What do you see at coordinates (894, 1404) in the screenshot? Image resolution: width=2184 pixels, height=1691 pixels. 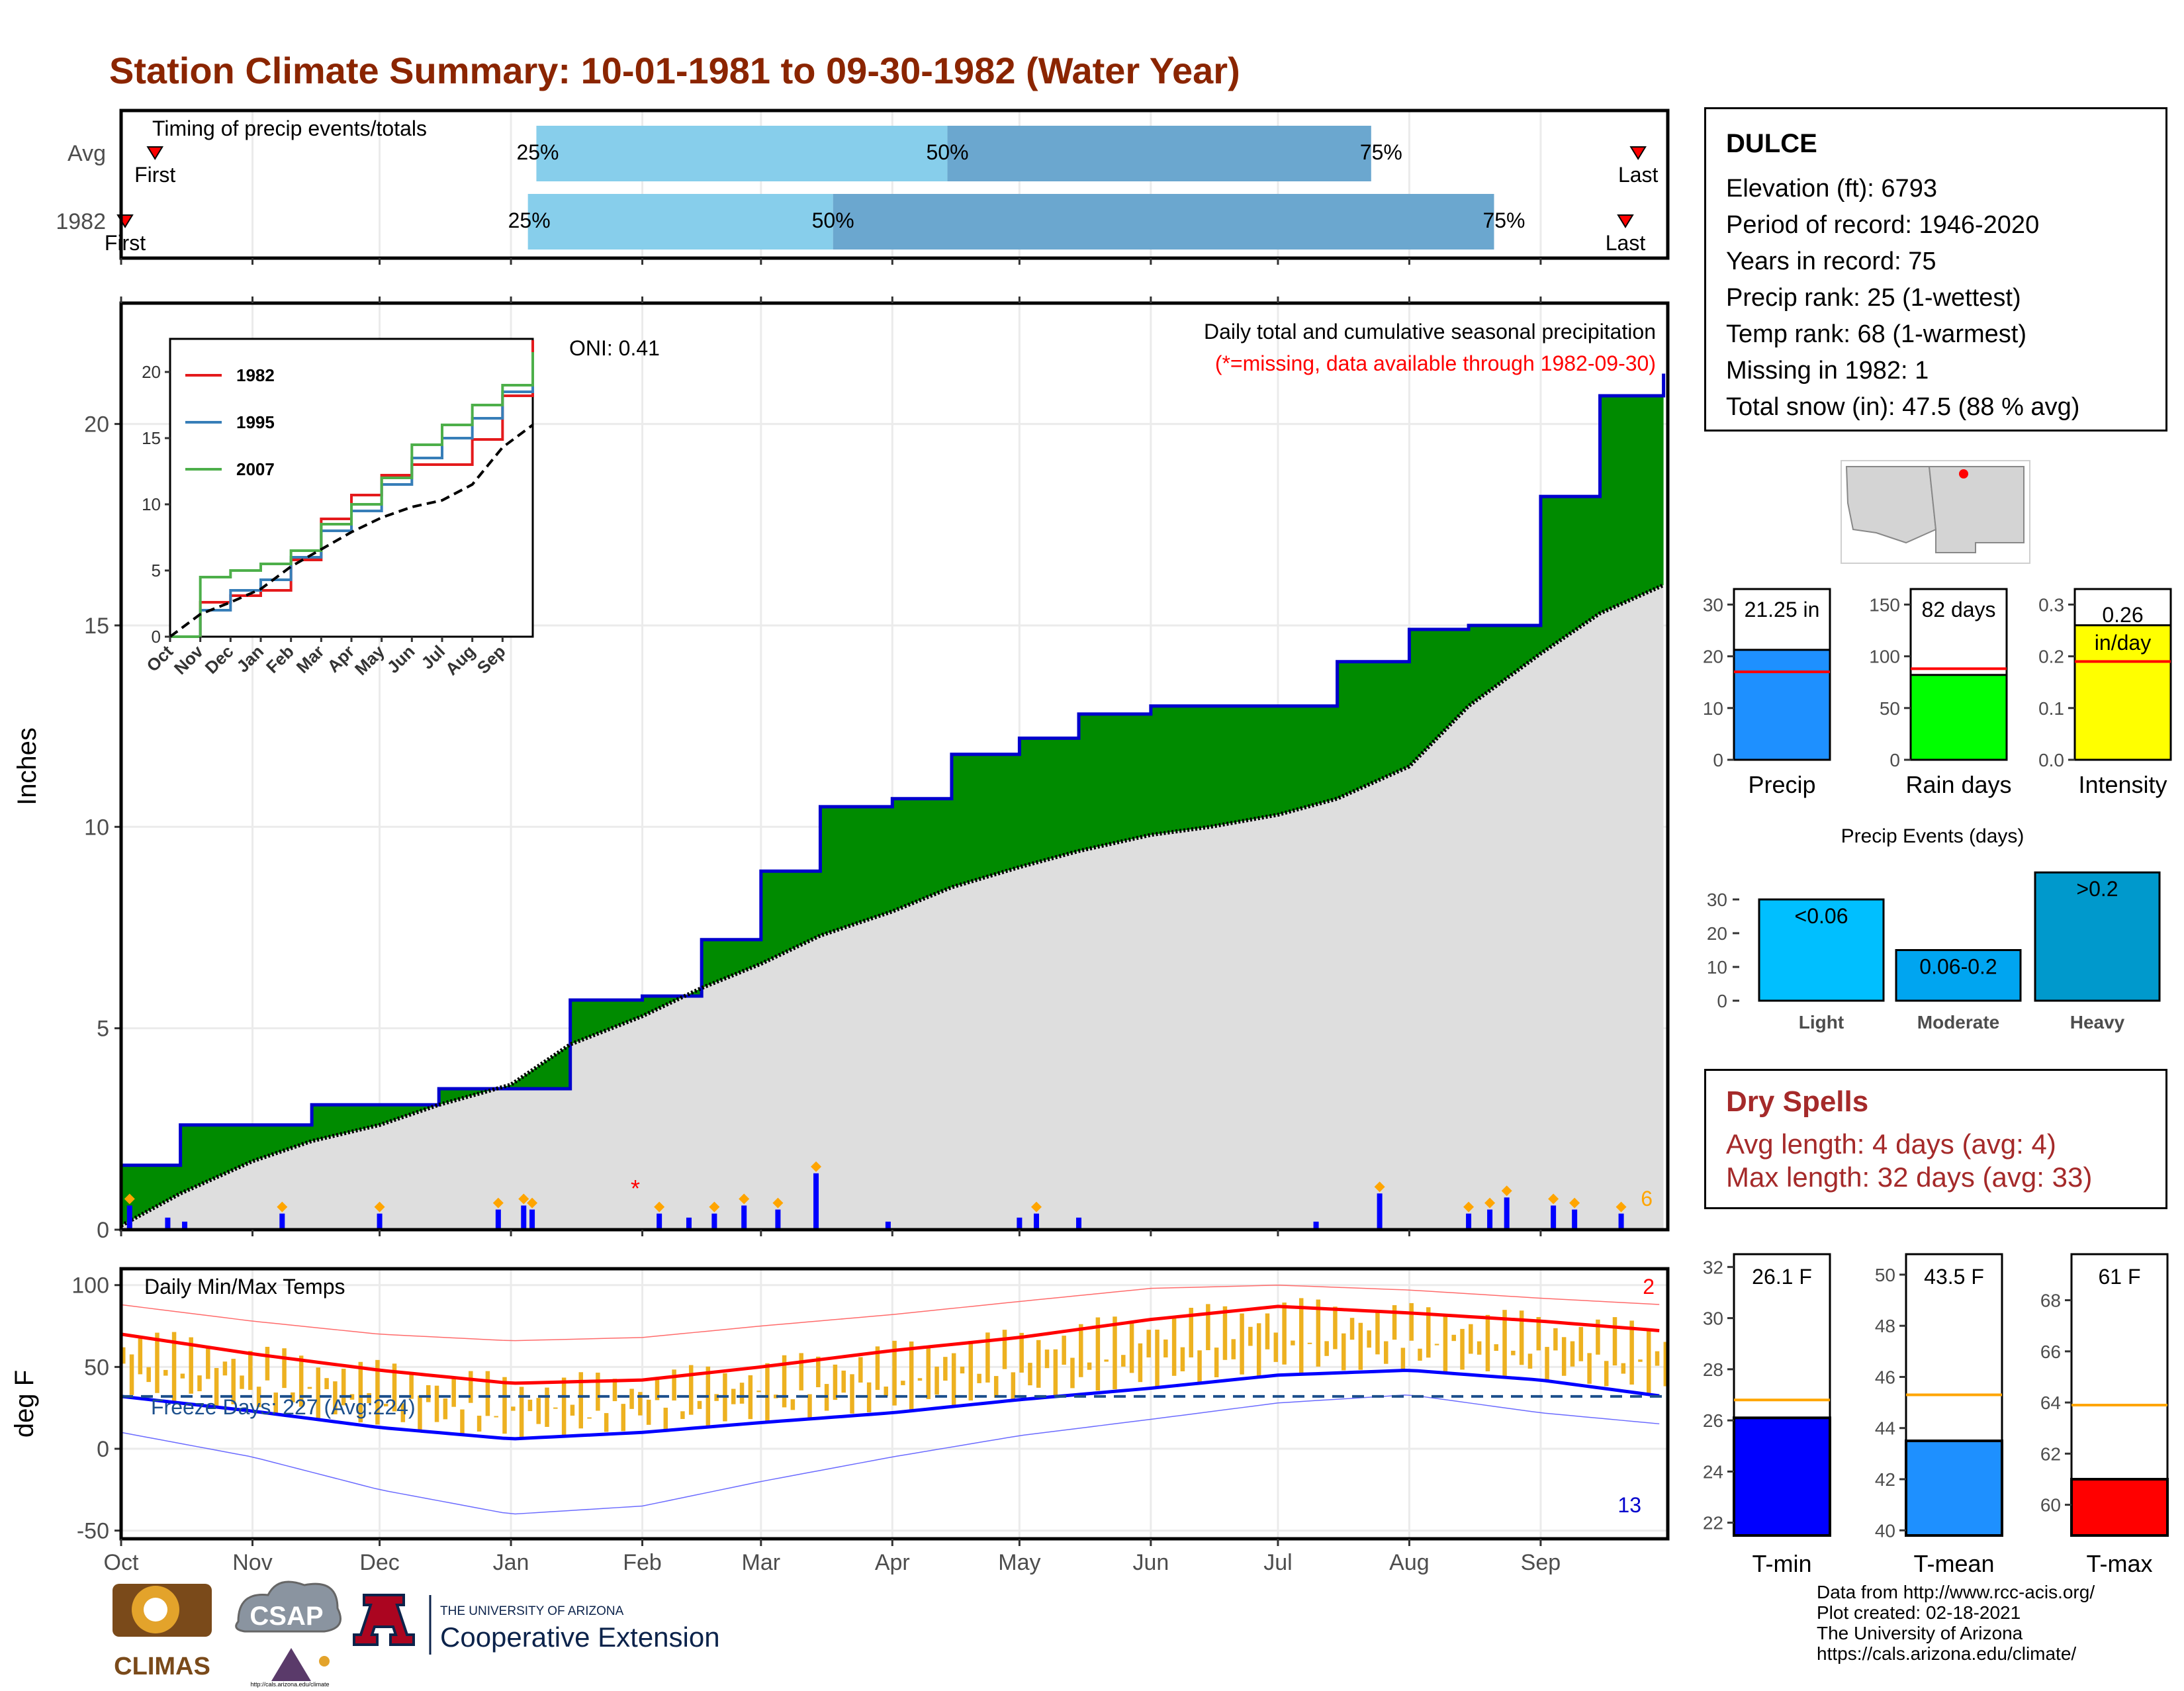 I see `temp-frame` at bounding box center [894, 1404].